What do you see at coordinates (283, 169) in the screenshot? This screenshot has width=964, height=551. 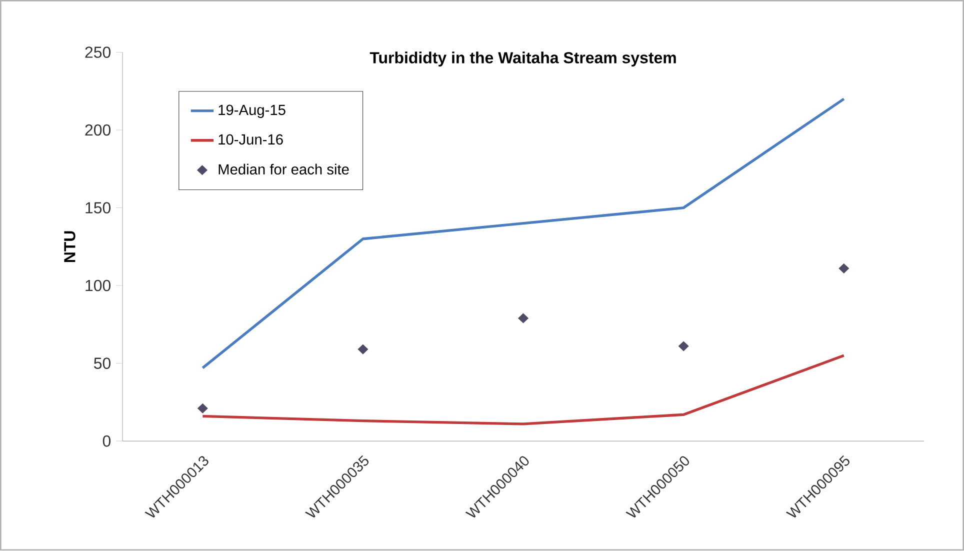 I see `legend-label: Median for each site` at bounding box center [283, 169].